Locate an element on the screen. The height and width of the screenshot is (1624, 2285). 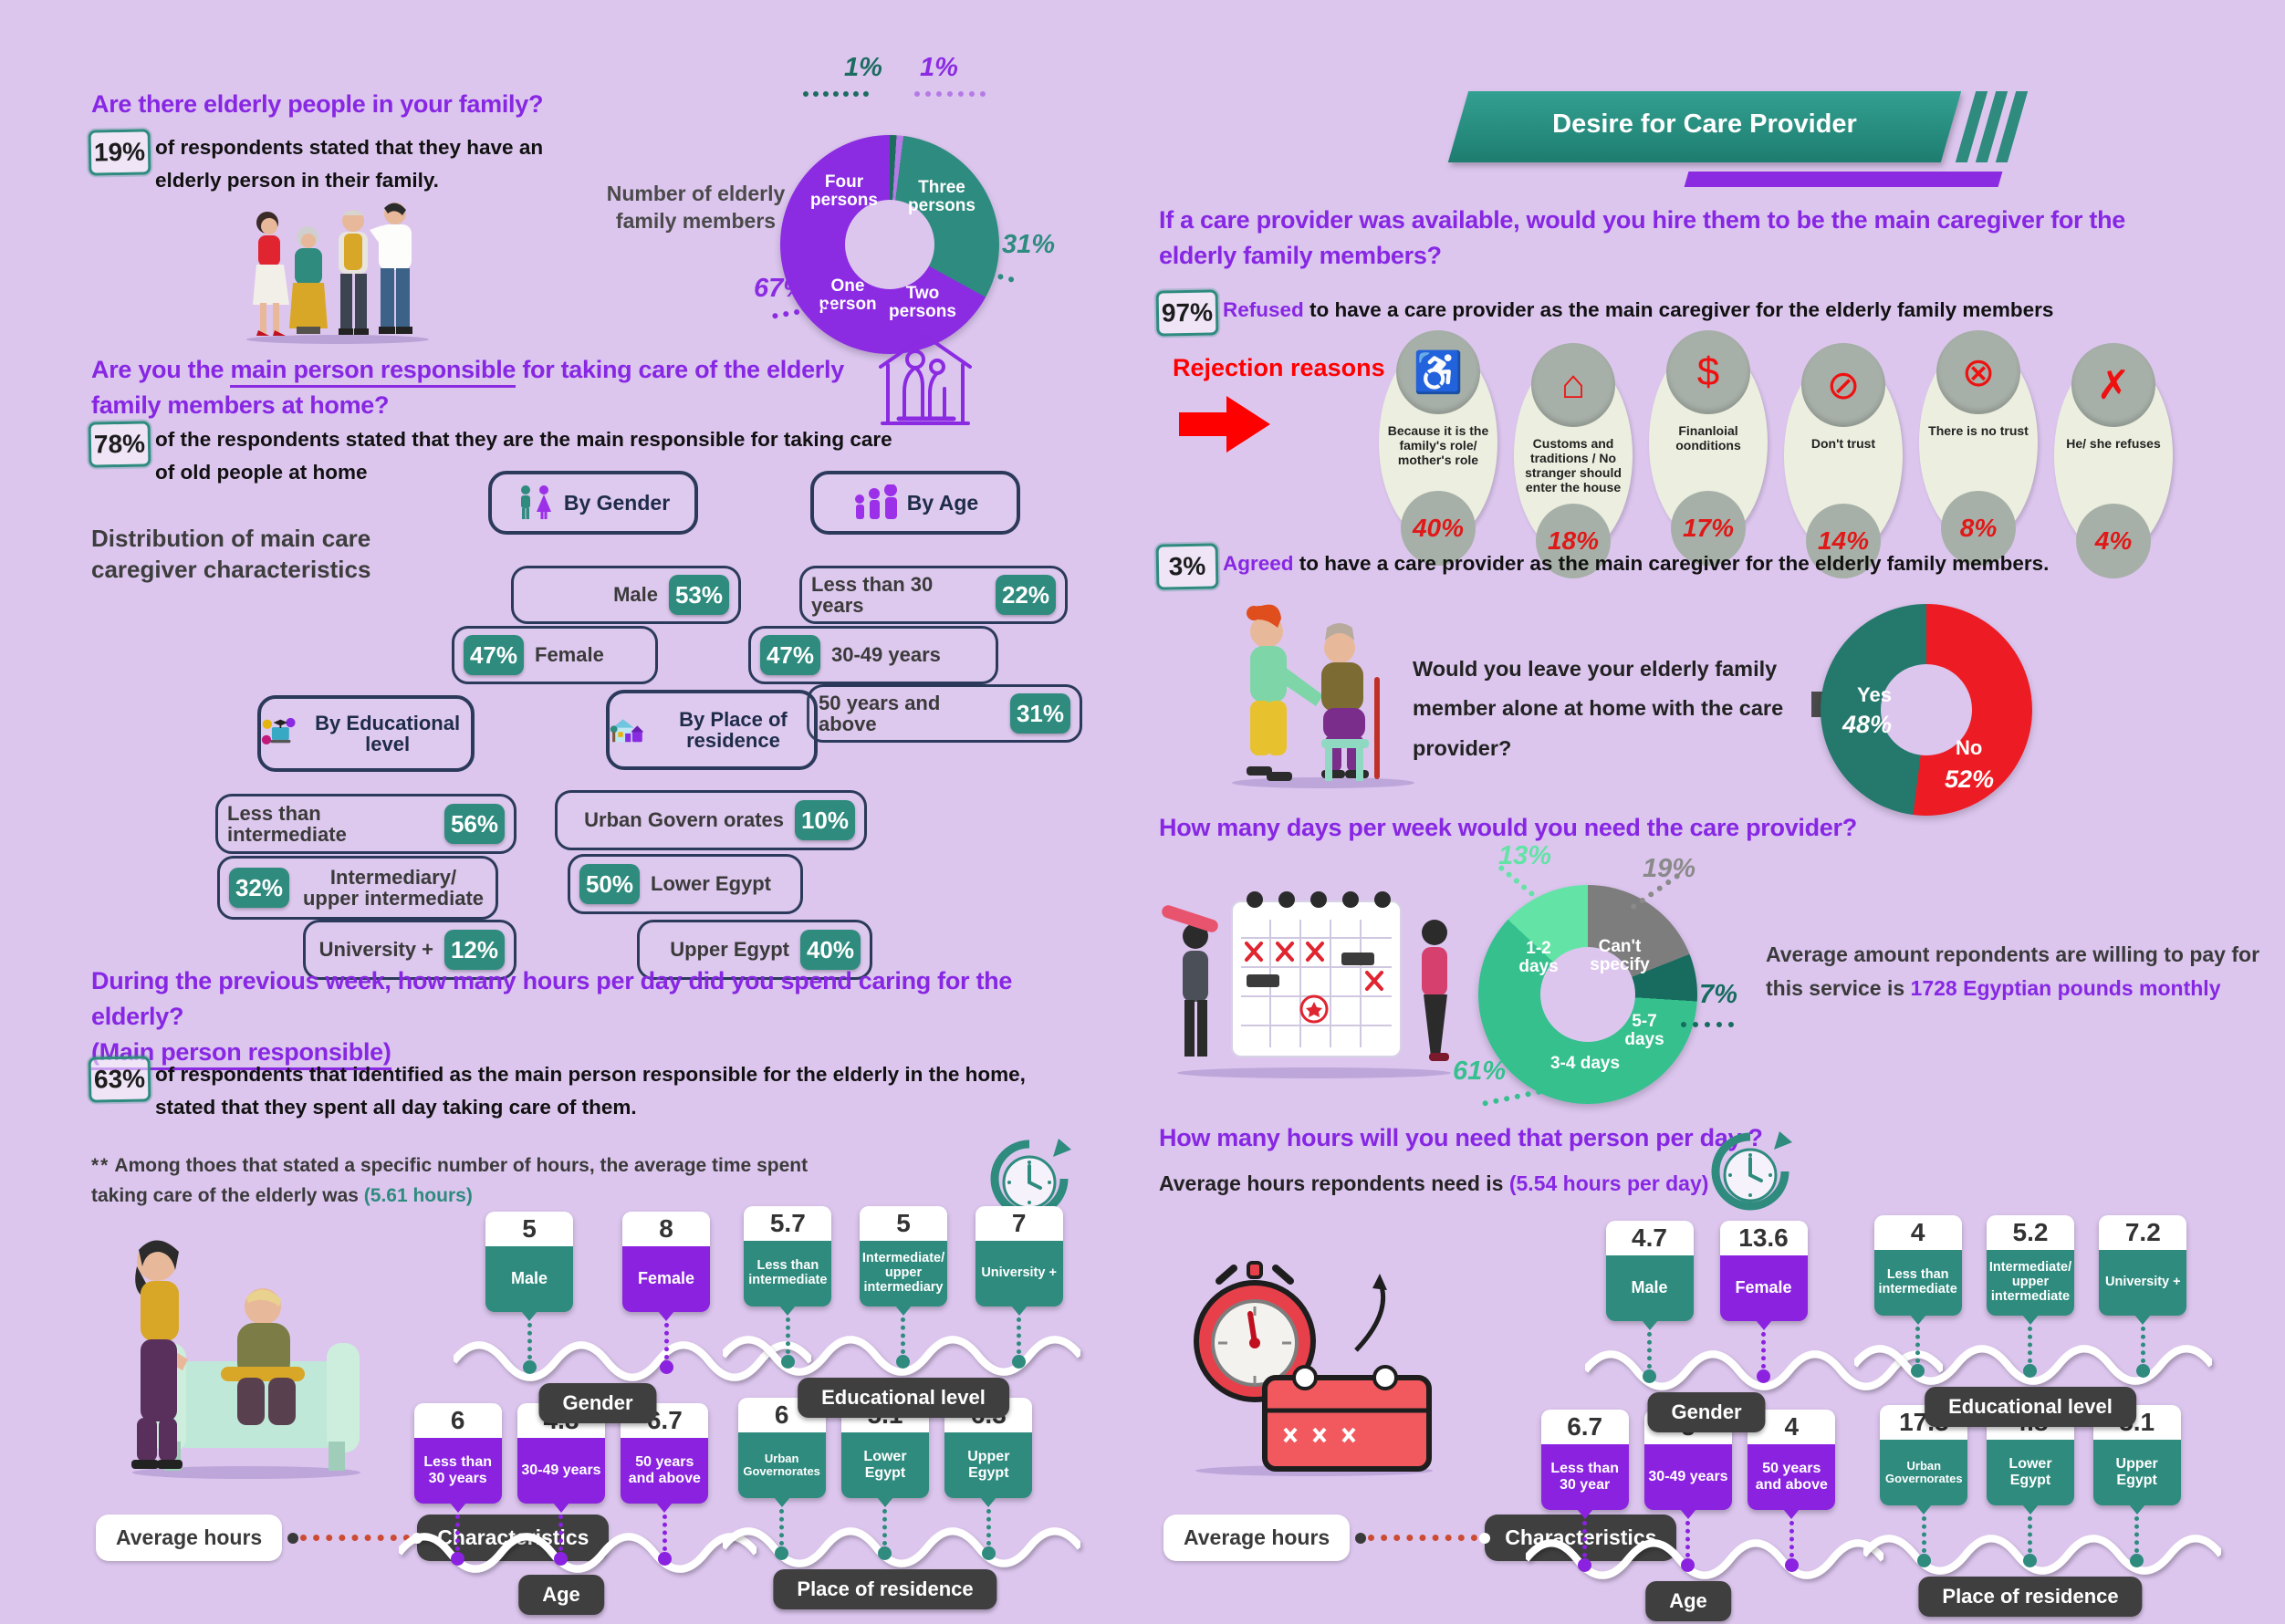
dots-four is located at coordinates (836, 94).